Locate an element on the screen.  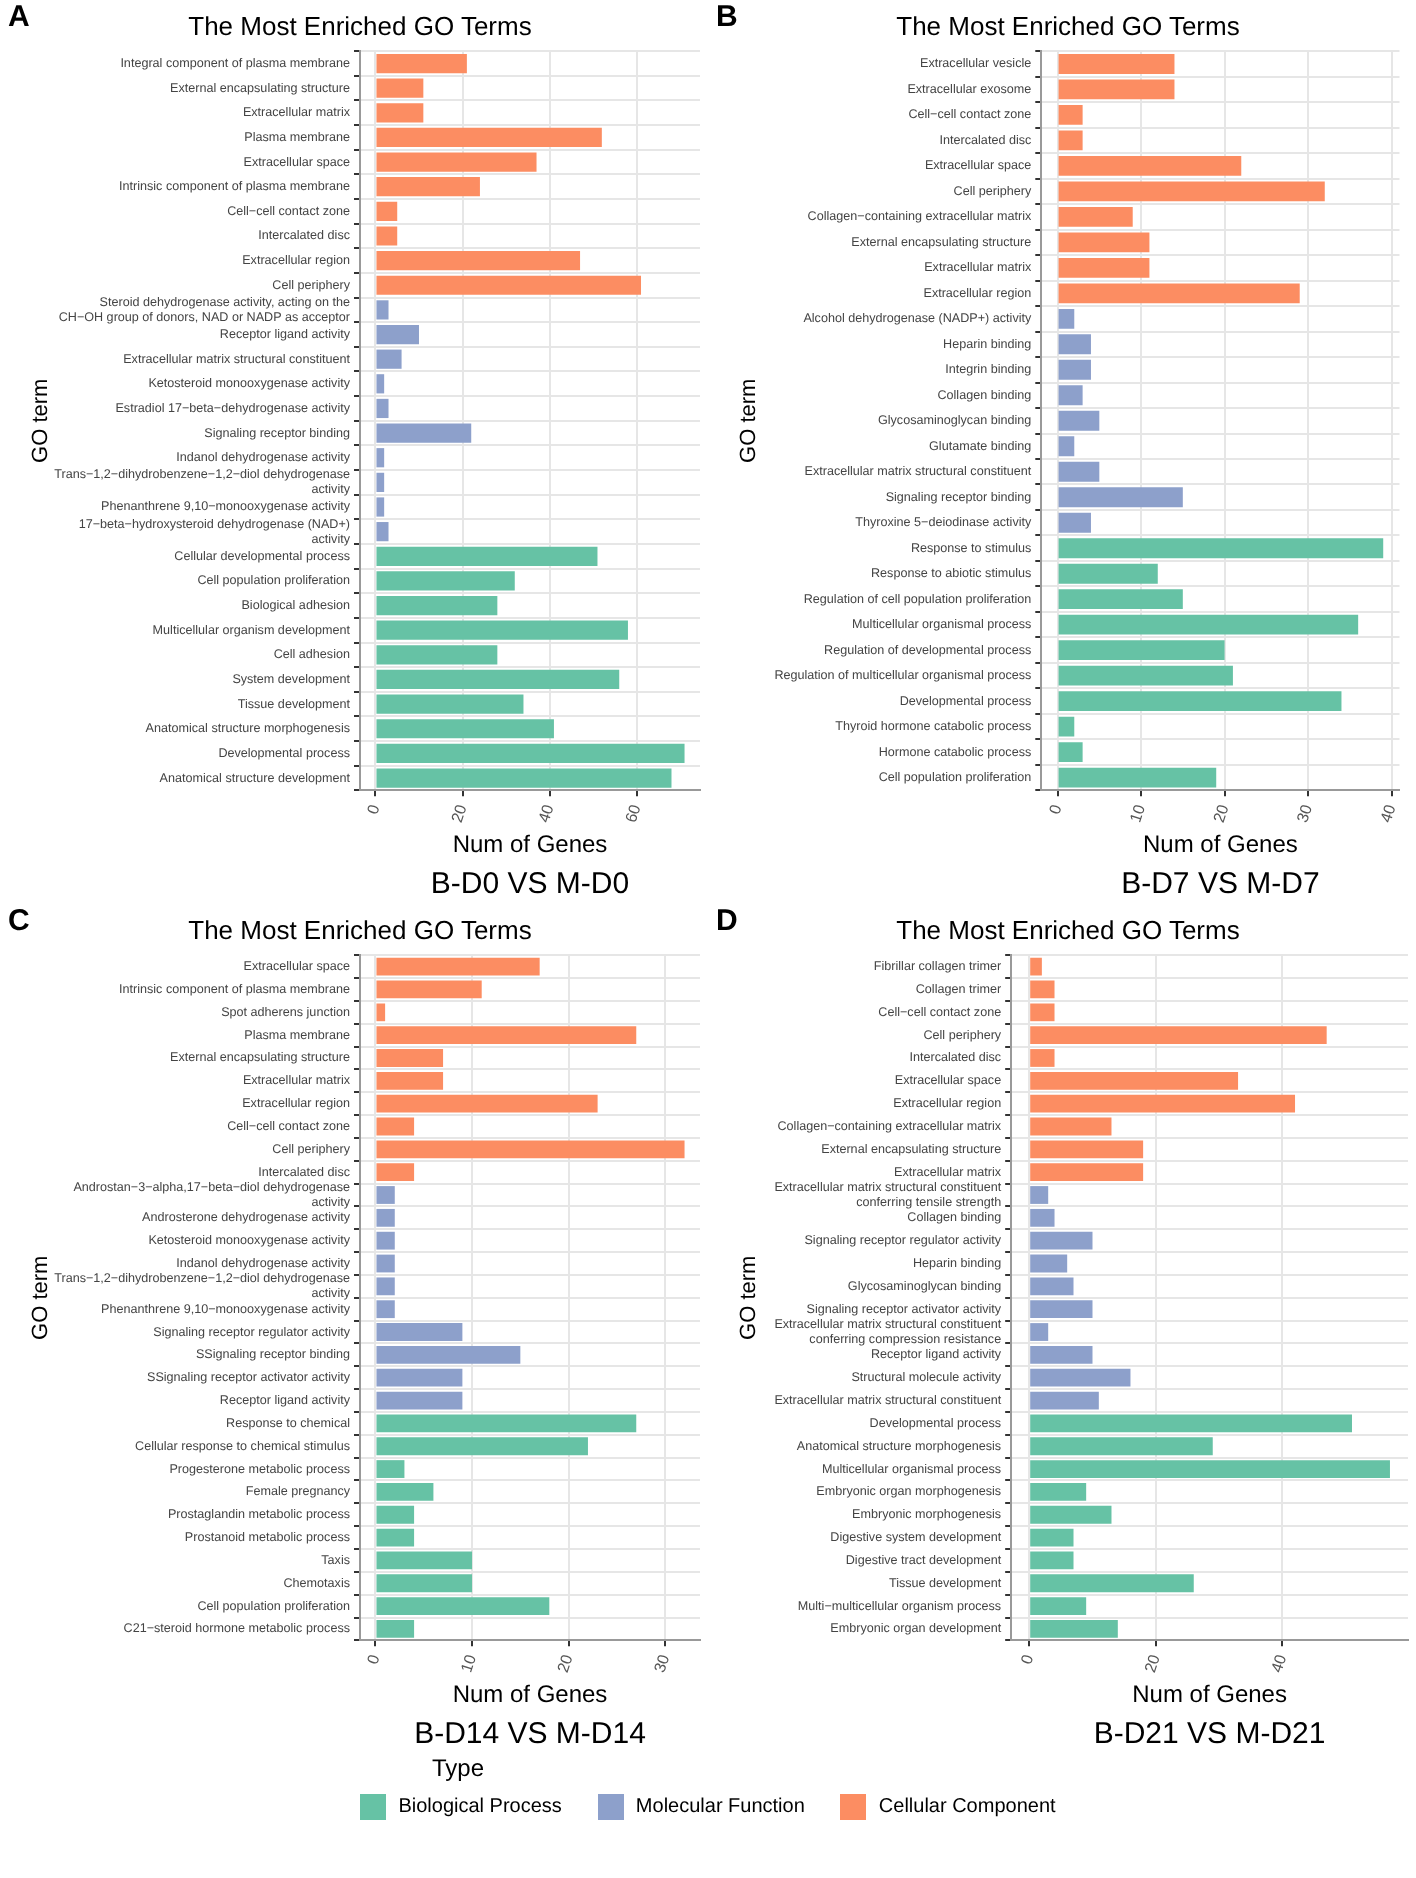
legend-label: Cellular Component is located at coordinates (967, 1807).